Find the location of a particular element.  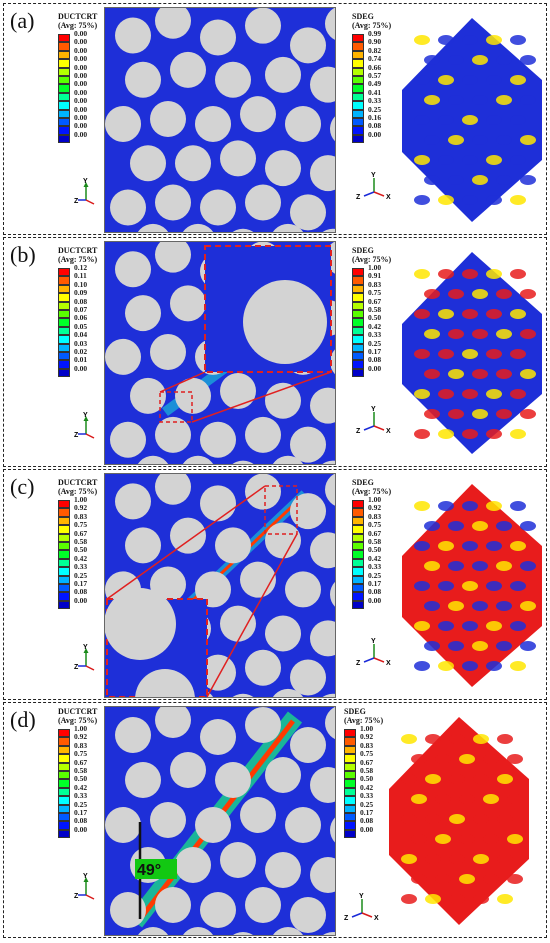

colorbar-value: 0.09 is located at coordinates (81, 293).